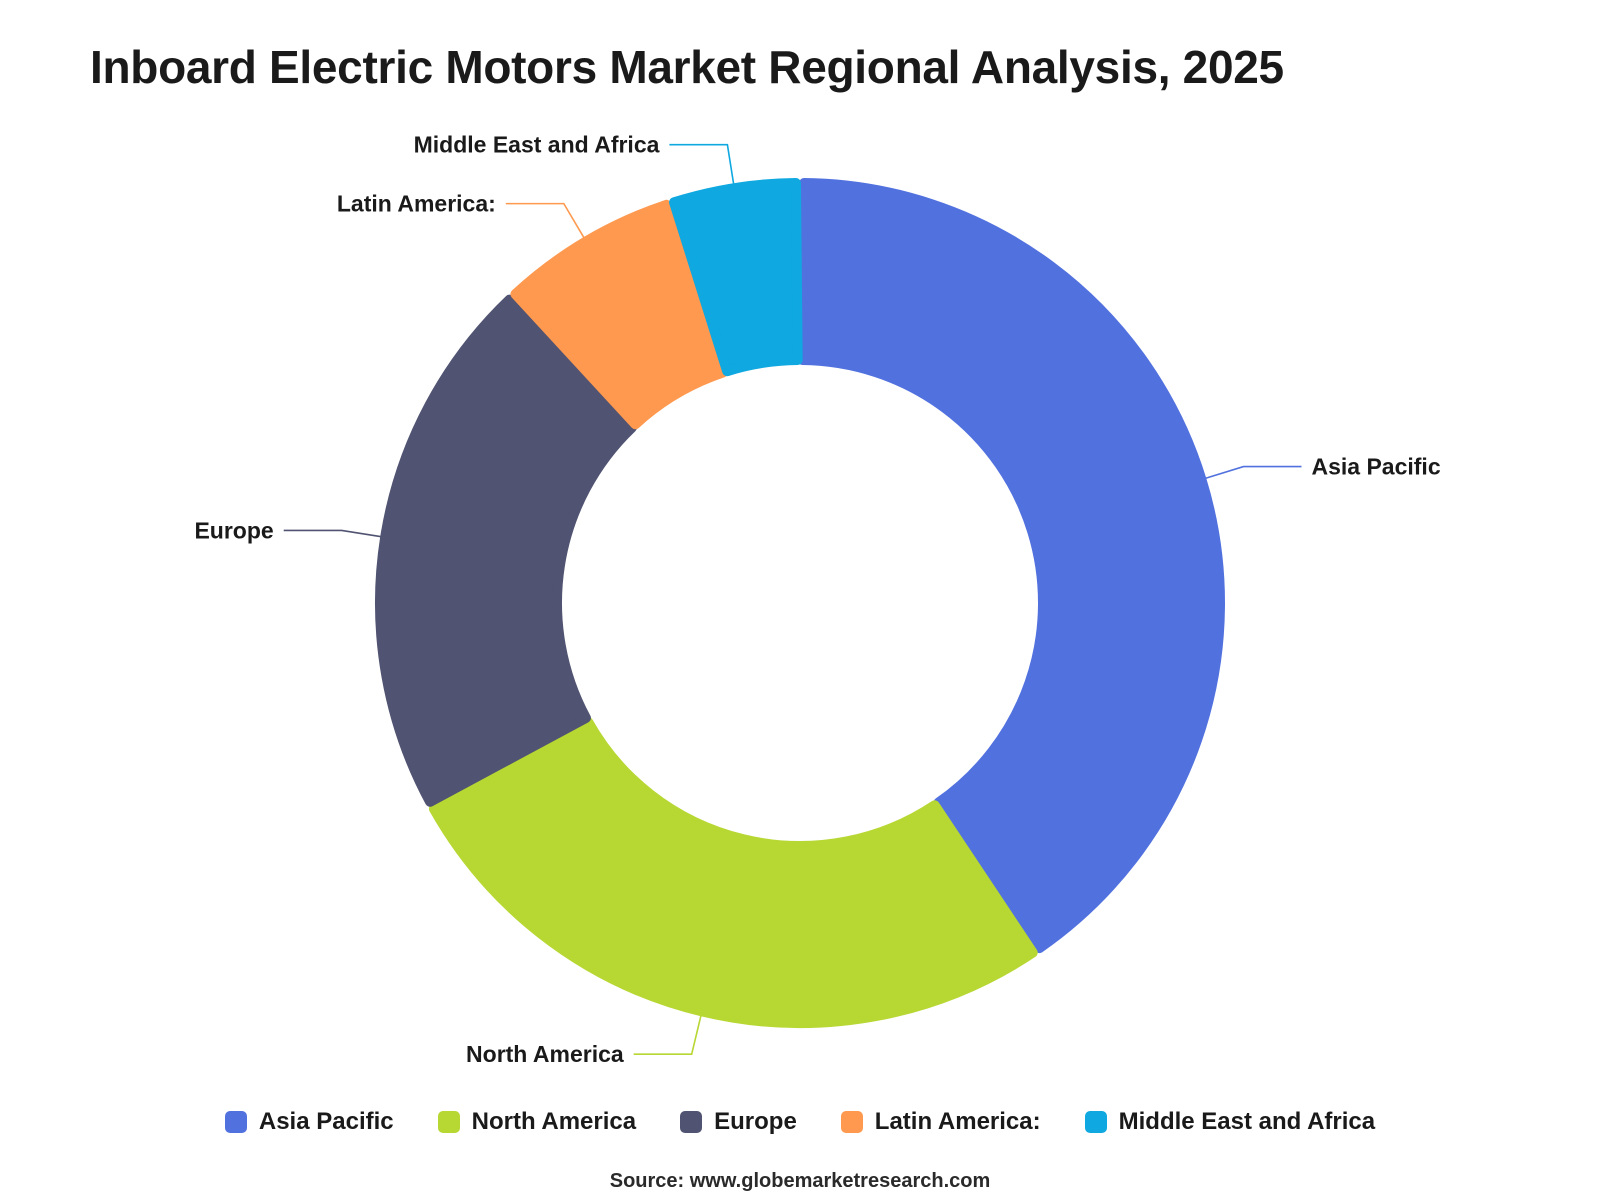 Image resolution: width=1600 pixels, height=1200 pixels. What do you see at coordinates (755, 1121) in the screenshot?
I see `legend-label: Europe` at bounding box center [755, 1121].